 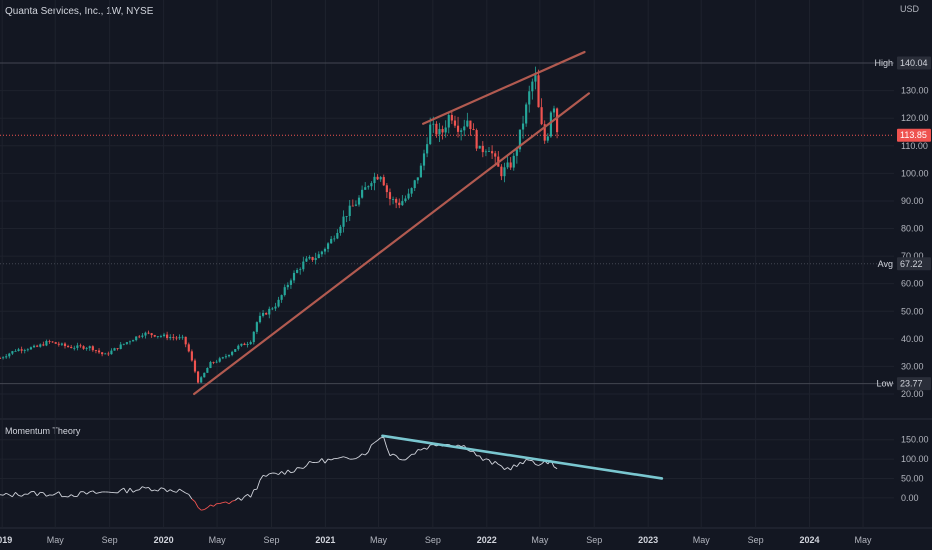 I want to click on y-tick-label: 120.00, so click(x=915, y=118).